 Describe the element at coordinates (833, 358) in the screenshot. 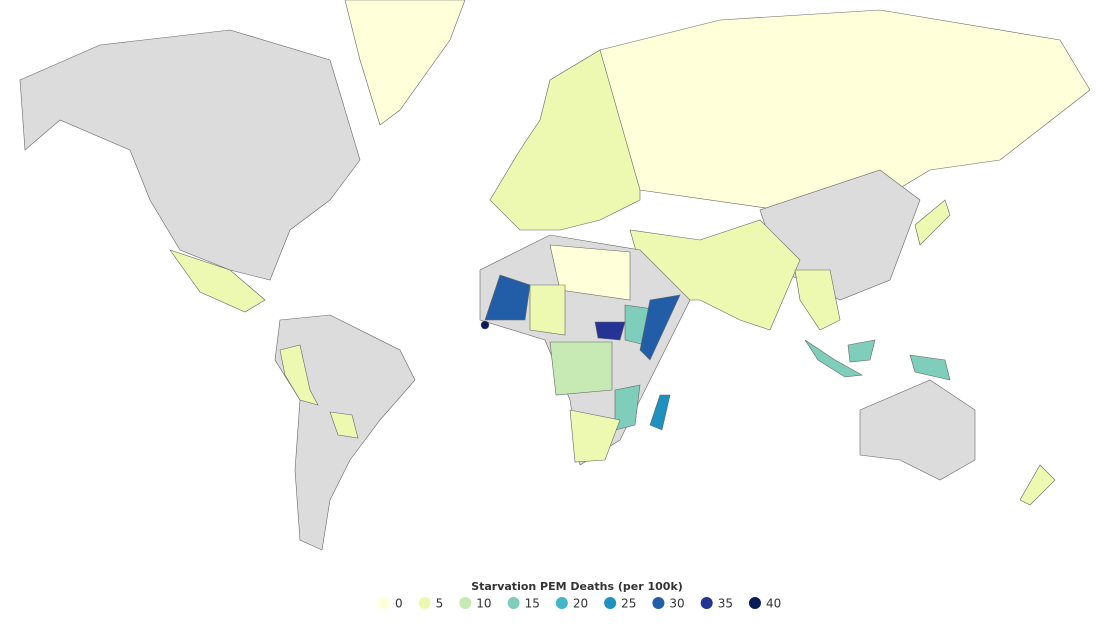

I see `indonesia` at that location.